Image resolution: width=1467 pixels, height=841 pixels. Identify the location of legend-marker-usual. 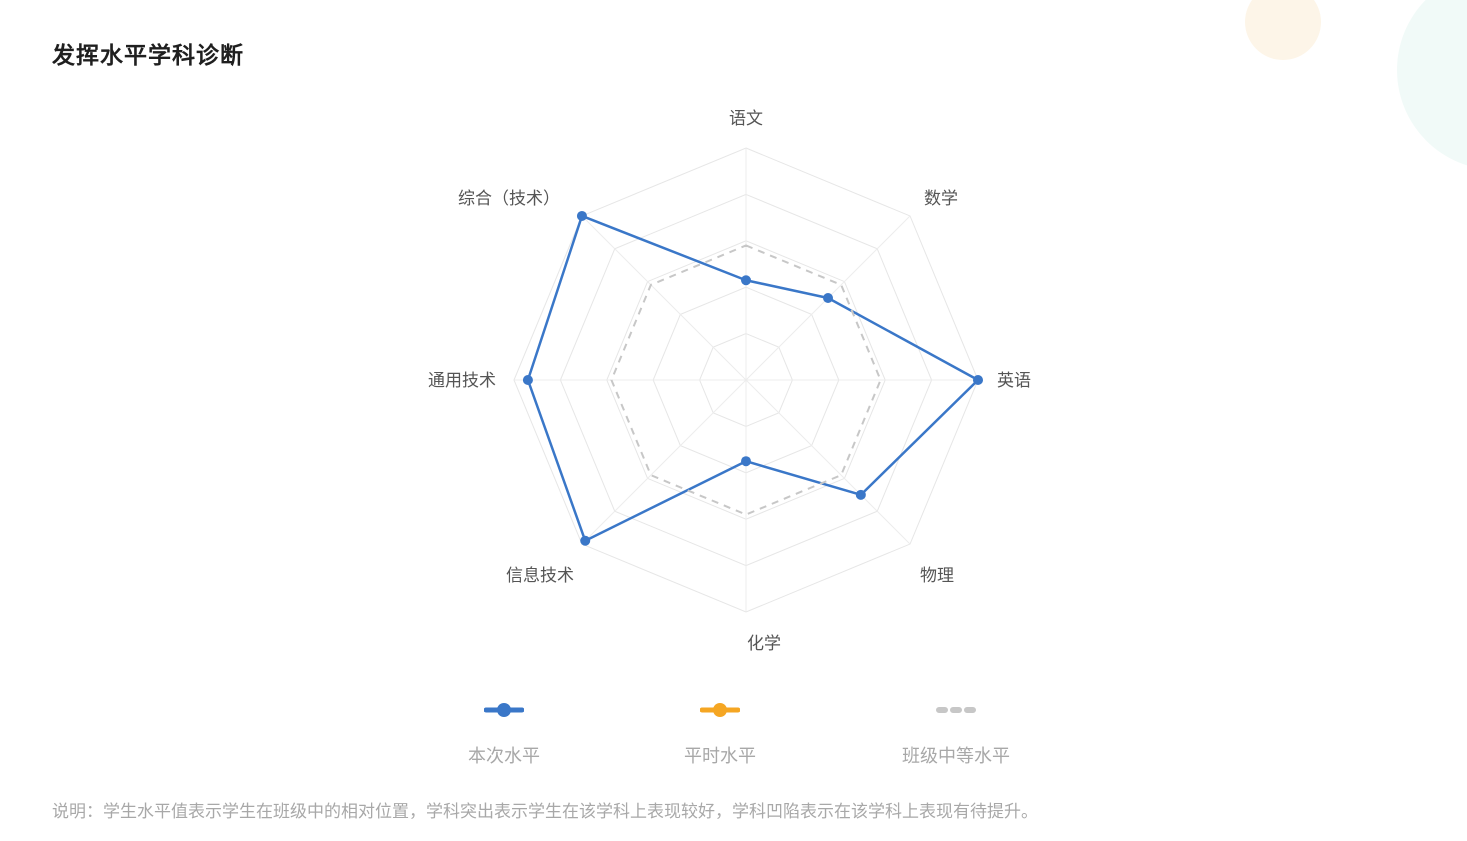
(720, 710).